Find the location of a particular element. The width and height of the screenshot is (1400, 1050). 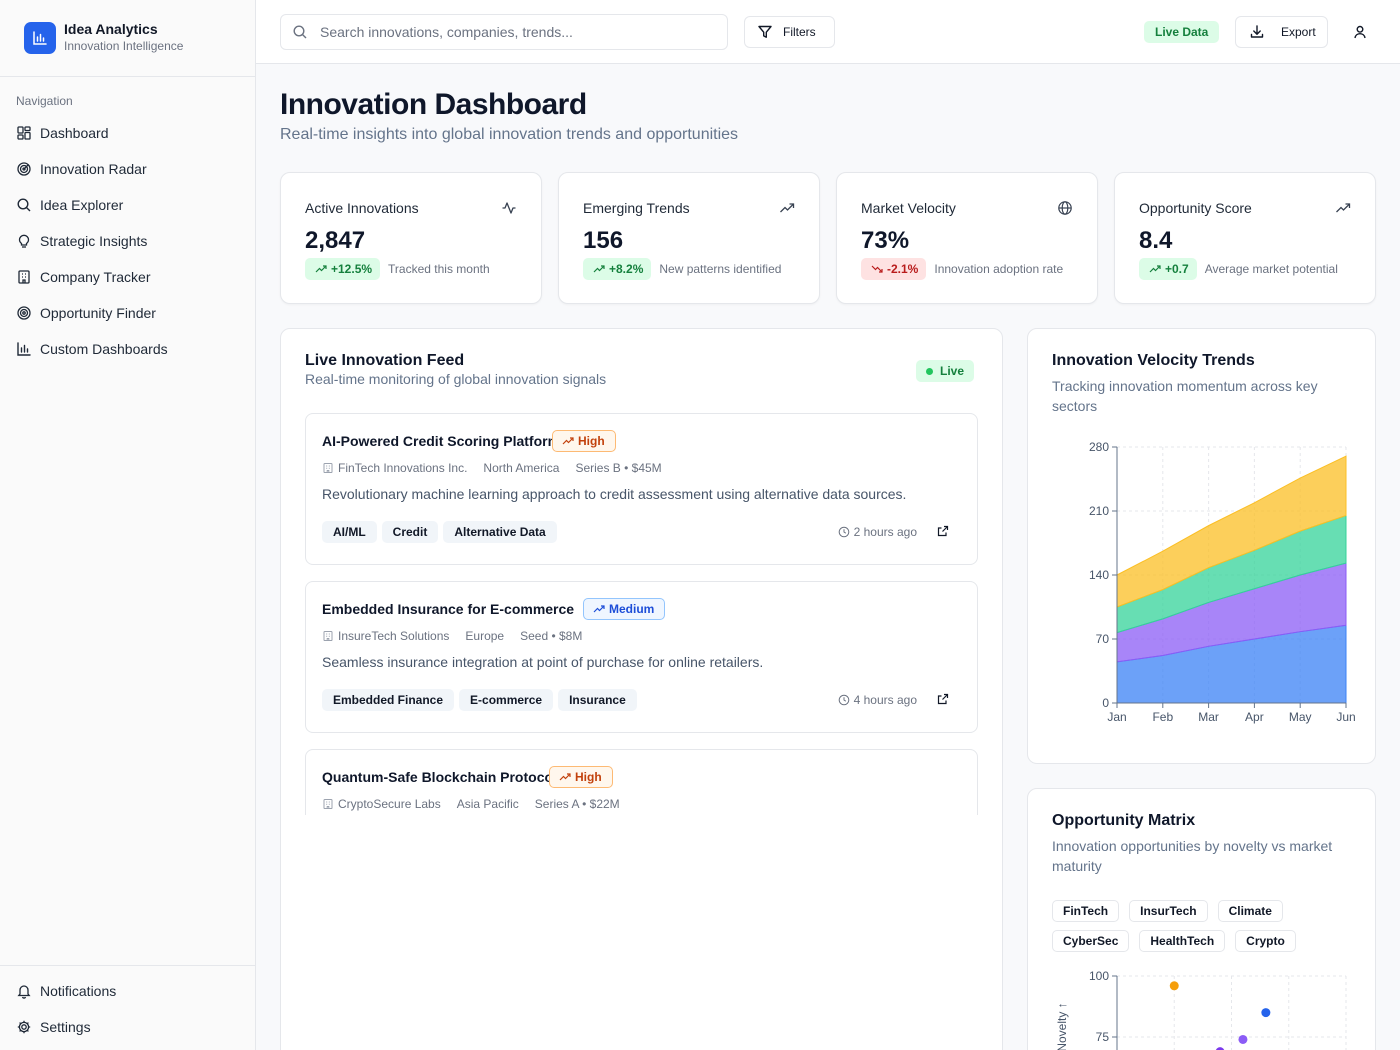

company-name: InsureTech Solutions is located at coordinates (394, 636).